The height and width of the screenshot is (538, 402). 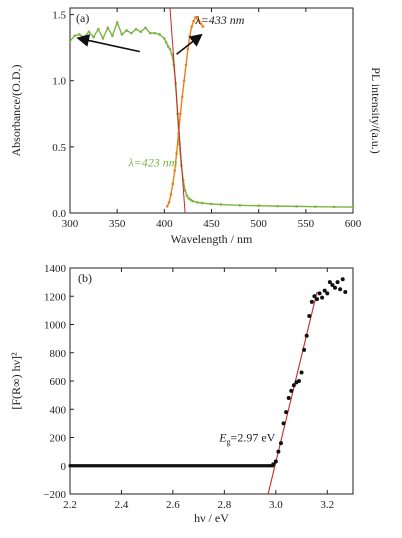 What do you see at coordinates (376, 110) in the screenshot?
I see `y2-axis-title: PL intensity/(a.u.)` at bounding box center [376, 110].